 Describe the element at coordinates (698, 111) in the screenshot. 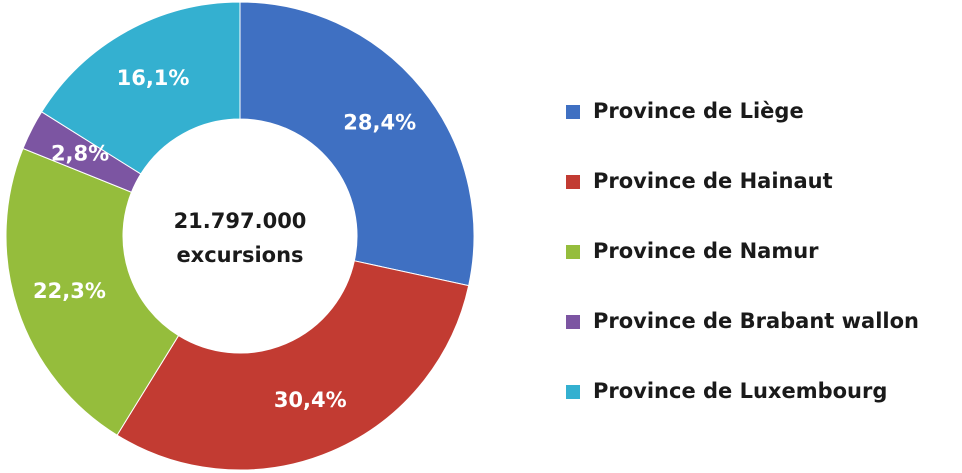

I see `legend-label: Province de Liège` at that location.